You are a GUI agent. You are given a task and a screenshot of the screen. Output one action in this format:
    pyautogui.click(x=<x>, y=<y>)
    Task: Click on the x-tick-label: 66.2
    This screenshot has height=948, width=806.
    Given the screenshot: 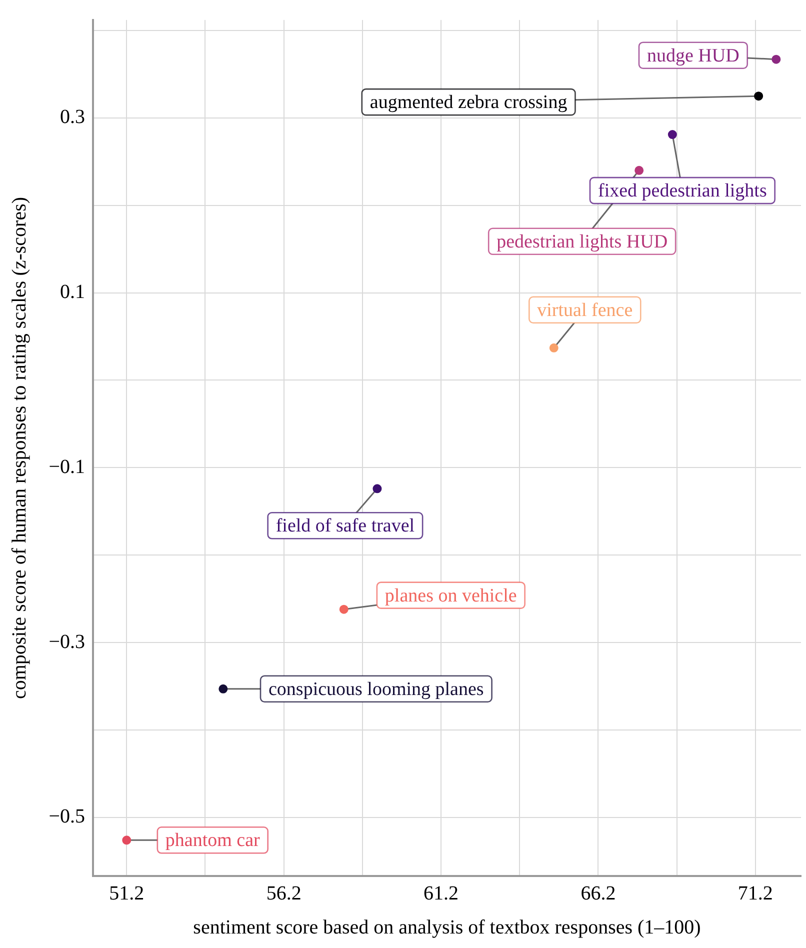 What is the action you would take?
    pyautogui.click(x=598, y=893)
    